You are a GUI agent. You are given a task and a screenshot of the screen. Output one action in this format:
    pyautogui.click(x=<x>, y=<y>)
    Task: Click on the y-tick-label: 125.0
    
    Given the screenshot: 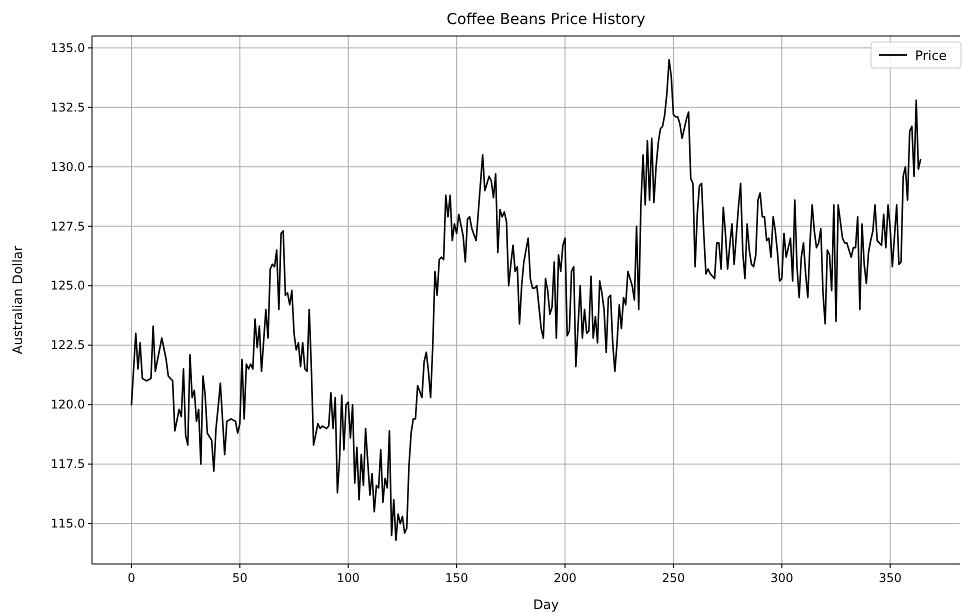 What is the action you would take?
    pyautogui.click(x=67, y=285)
    